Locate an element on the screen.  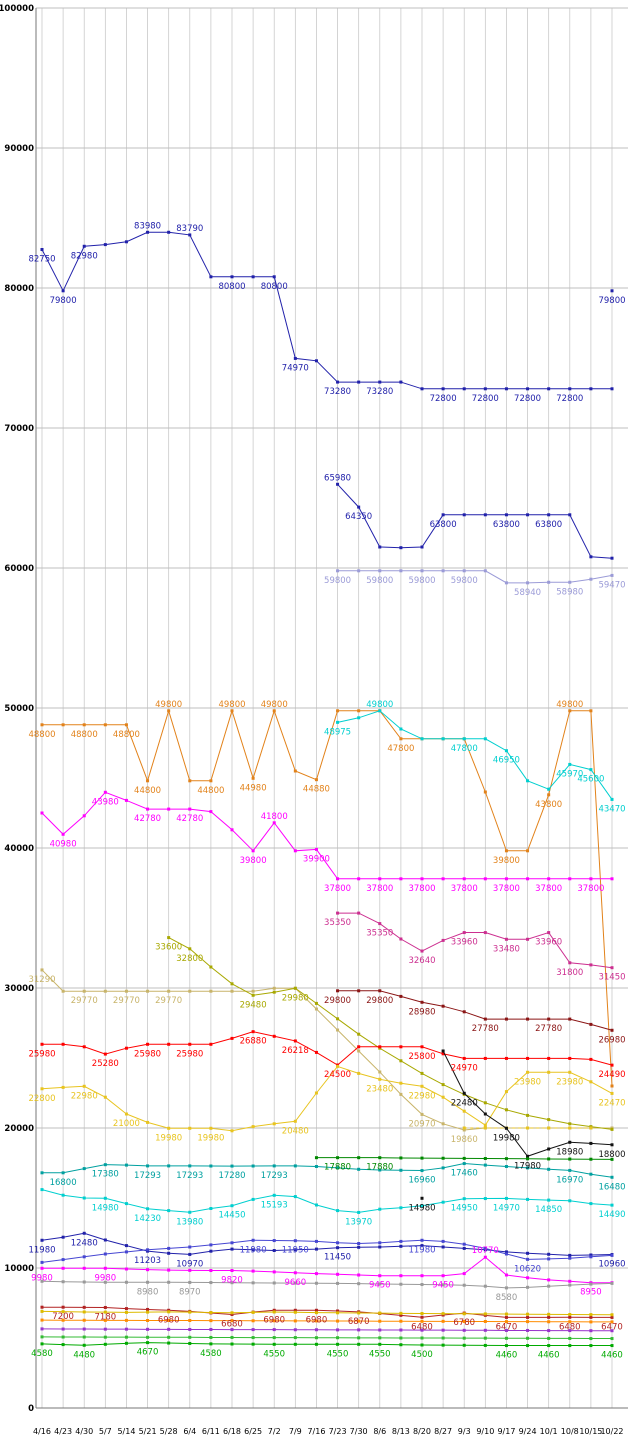
svg-text: 43980 is located at coordinates (105, 802).